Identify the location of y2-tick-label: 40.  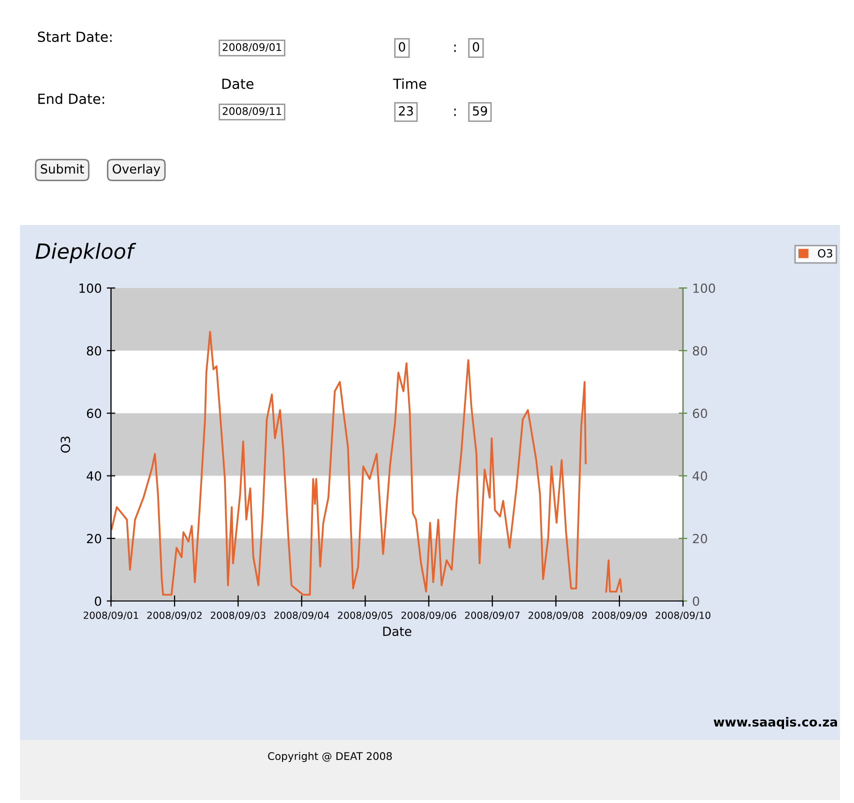
(700, 476).